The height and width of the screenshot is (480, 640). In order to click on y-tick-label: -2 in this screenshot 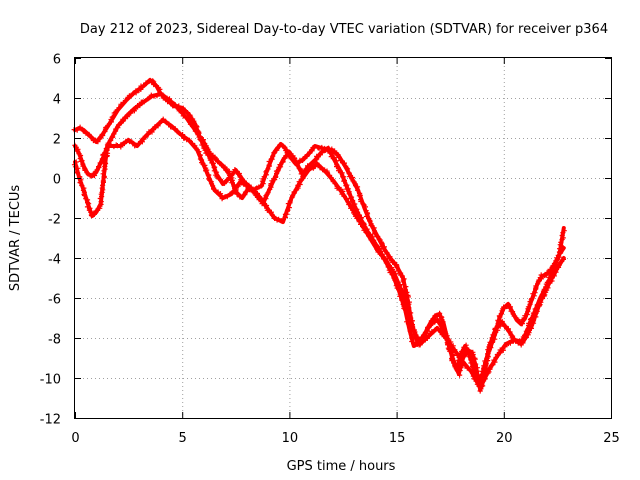, I will do `click(54, 220)`.